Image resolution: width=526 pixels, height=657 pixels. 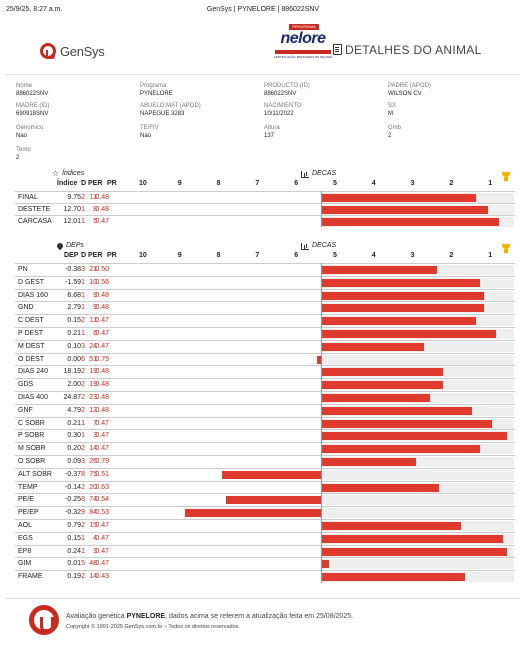 I want to click on trait-accuracy: 0.63, so click(x=102, y=487).